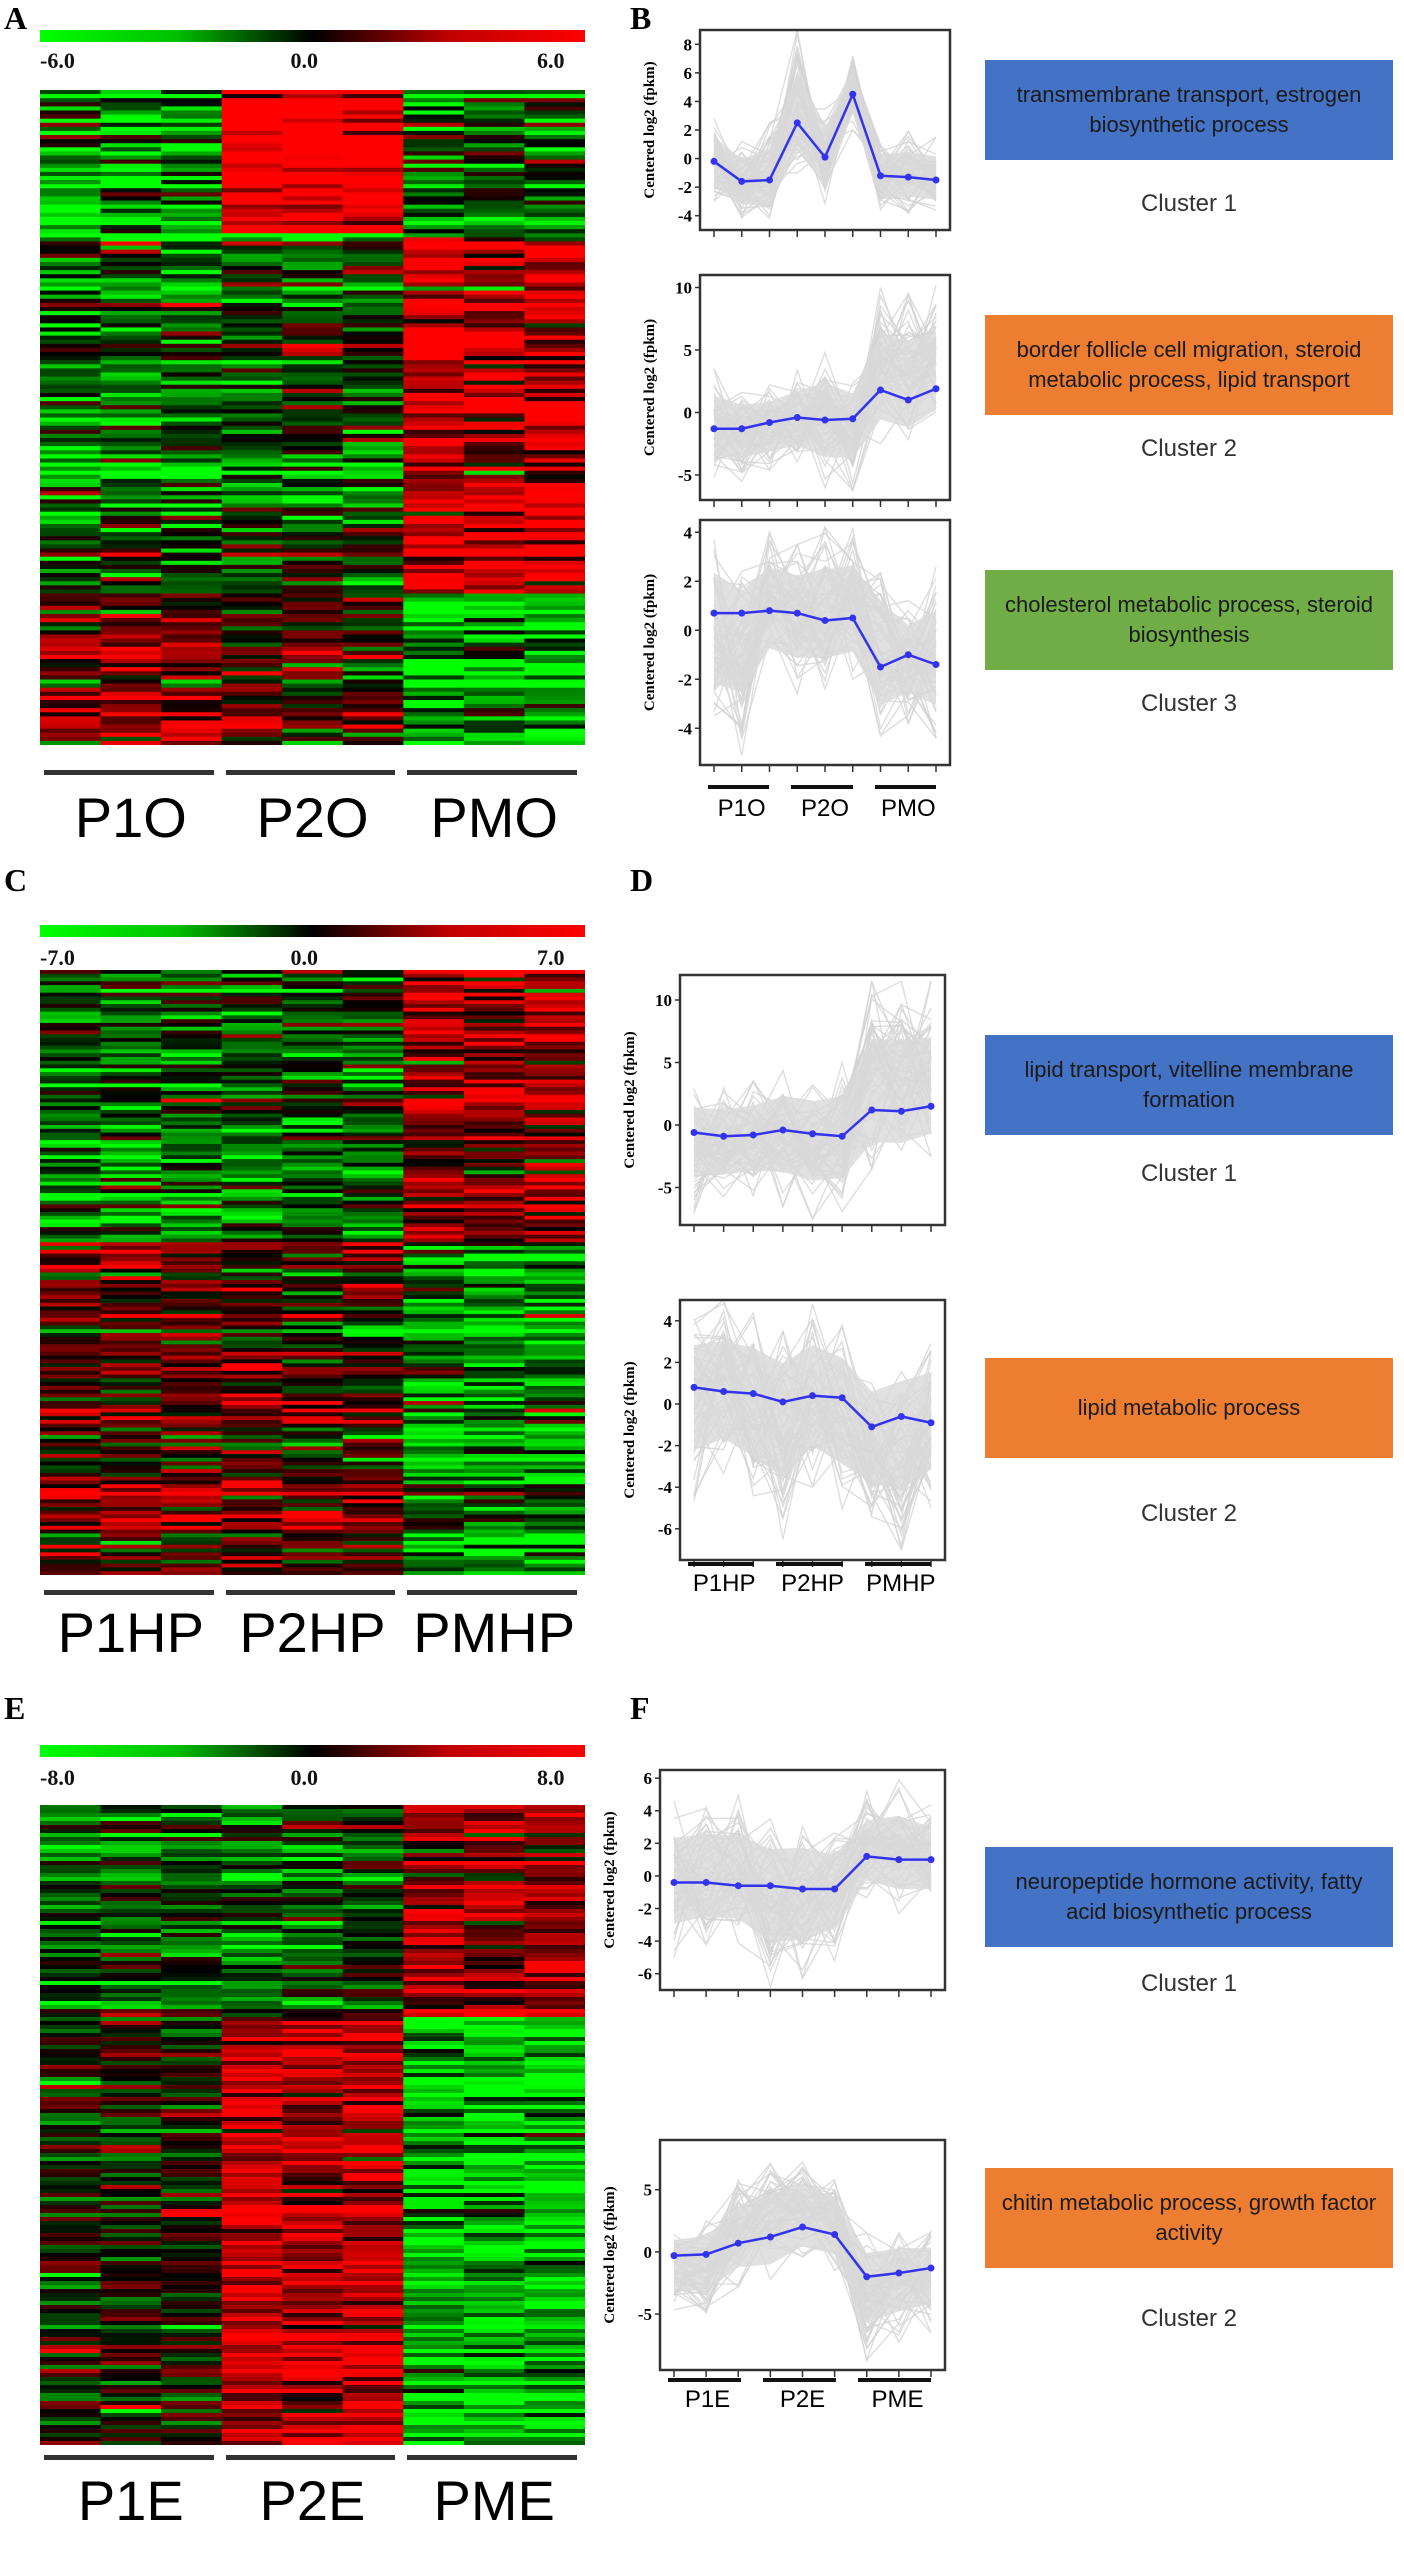 This screenshot has height=2552, width=1404. Describe the element at coordinates (685, 216) in the screenshot. I see `y-tick-label: -4` at that location.